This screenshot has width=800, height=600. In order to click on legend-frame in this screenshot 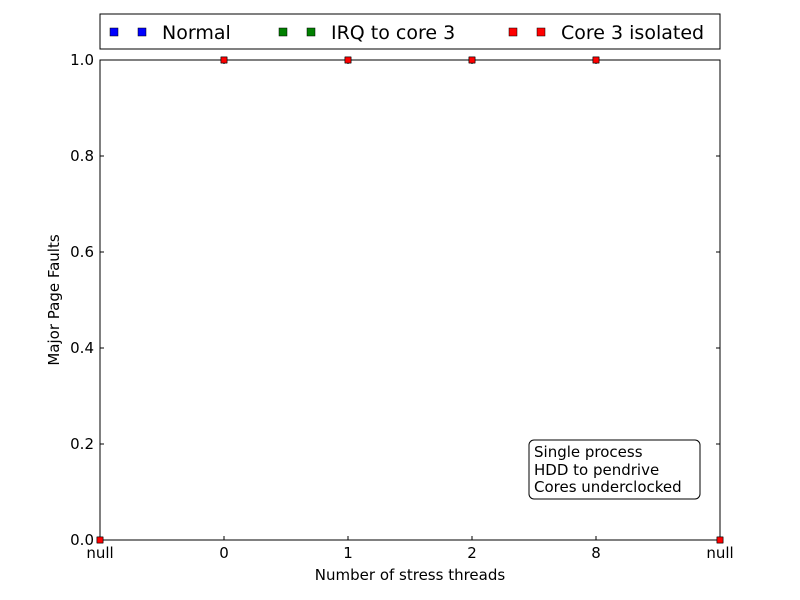, I will do `click(410, 31)`.